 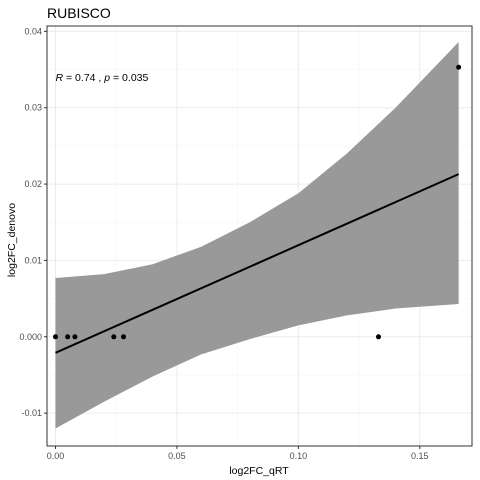 I want to click on y-axis-title: log2FC_denovo, so click(x=12, y=240).